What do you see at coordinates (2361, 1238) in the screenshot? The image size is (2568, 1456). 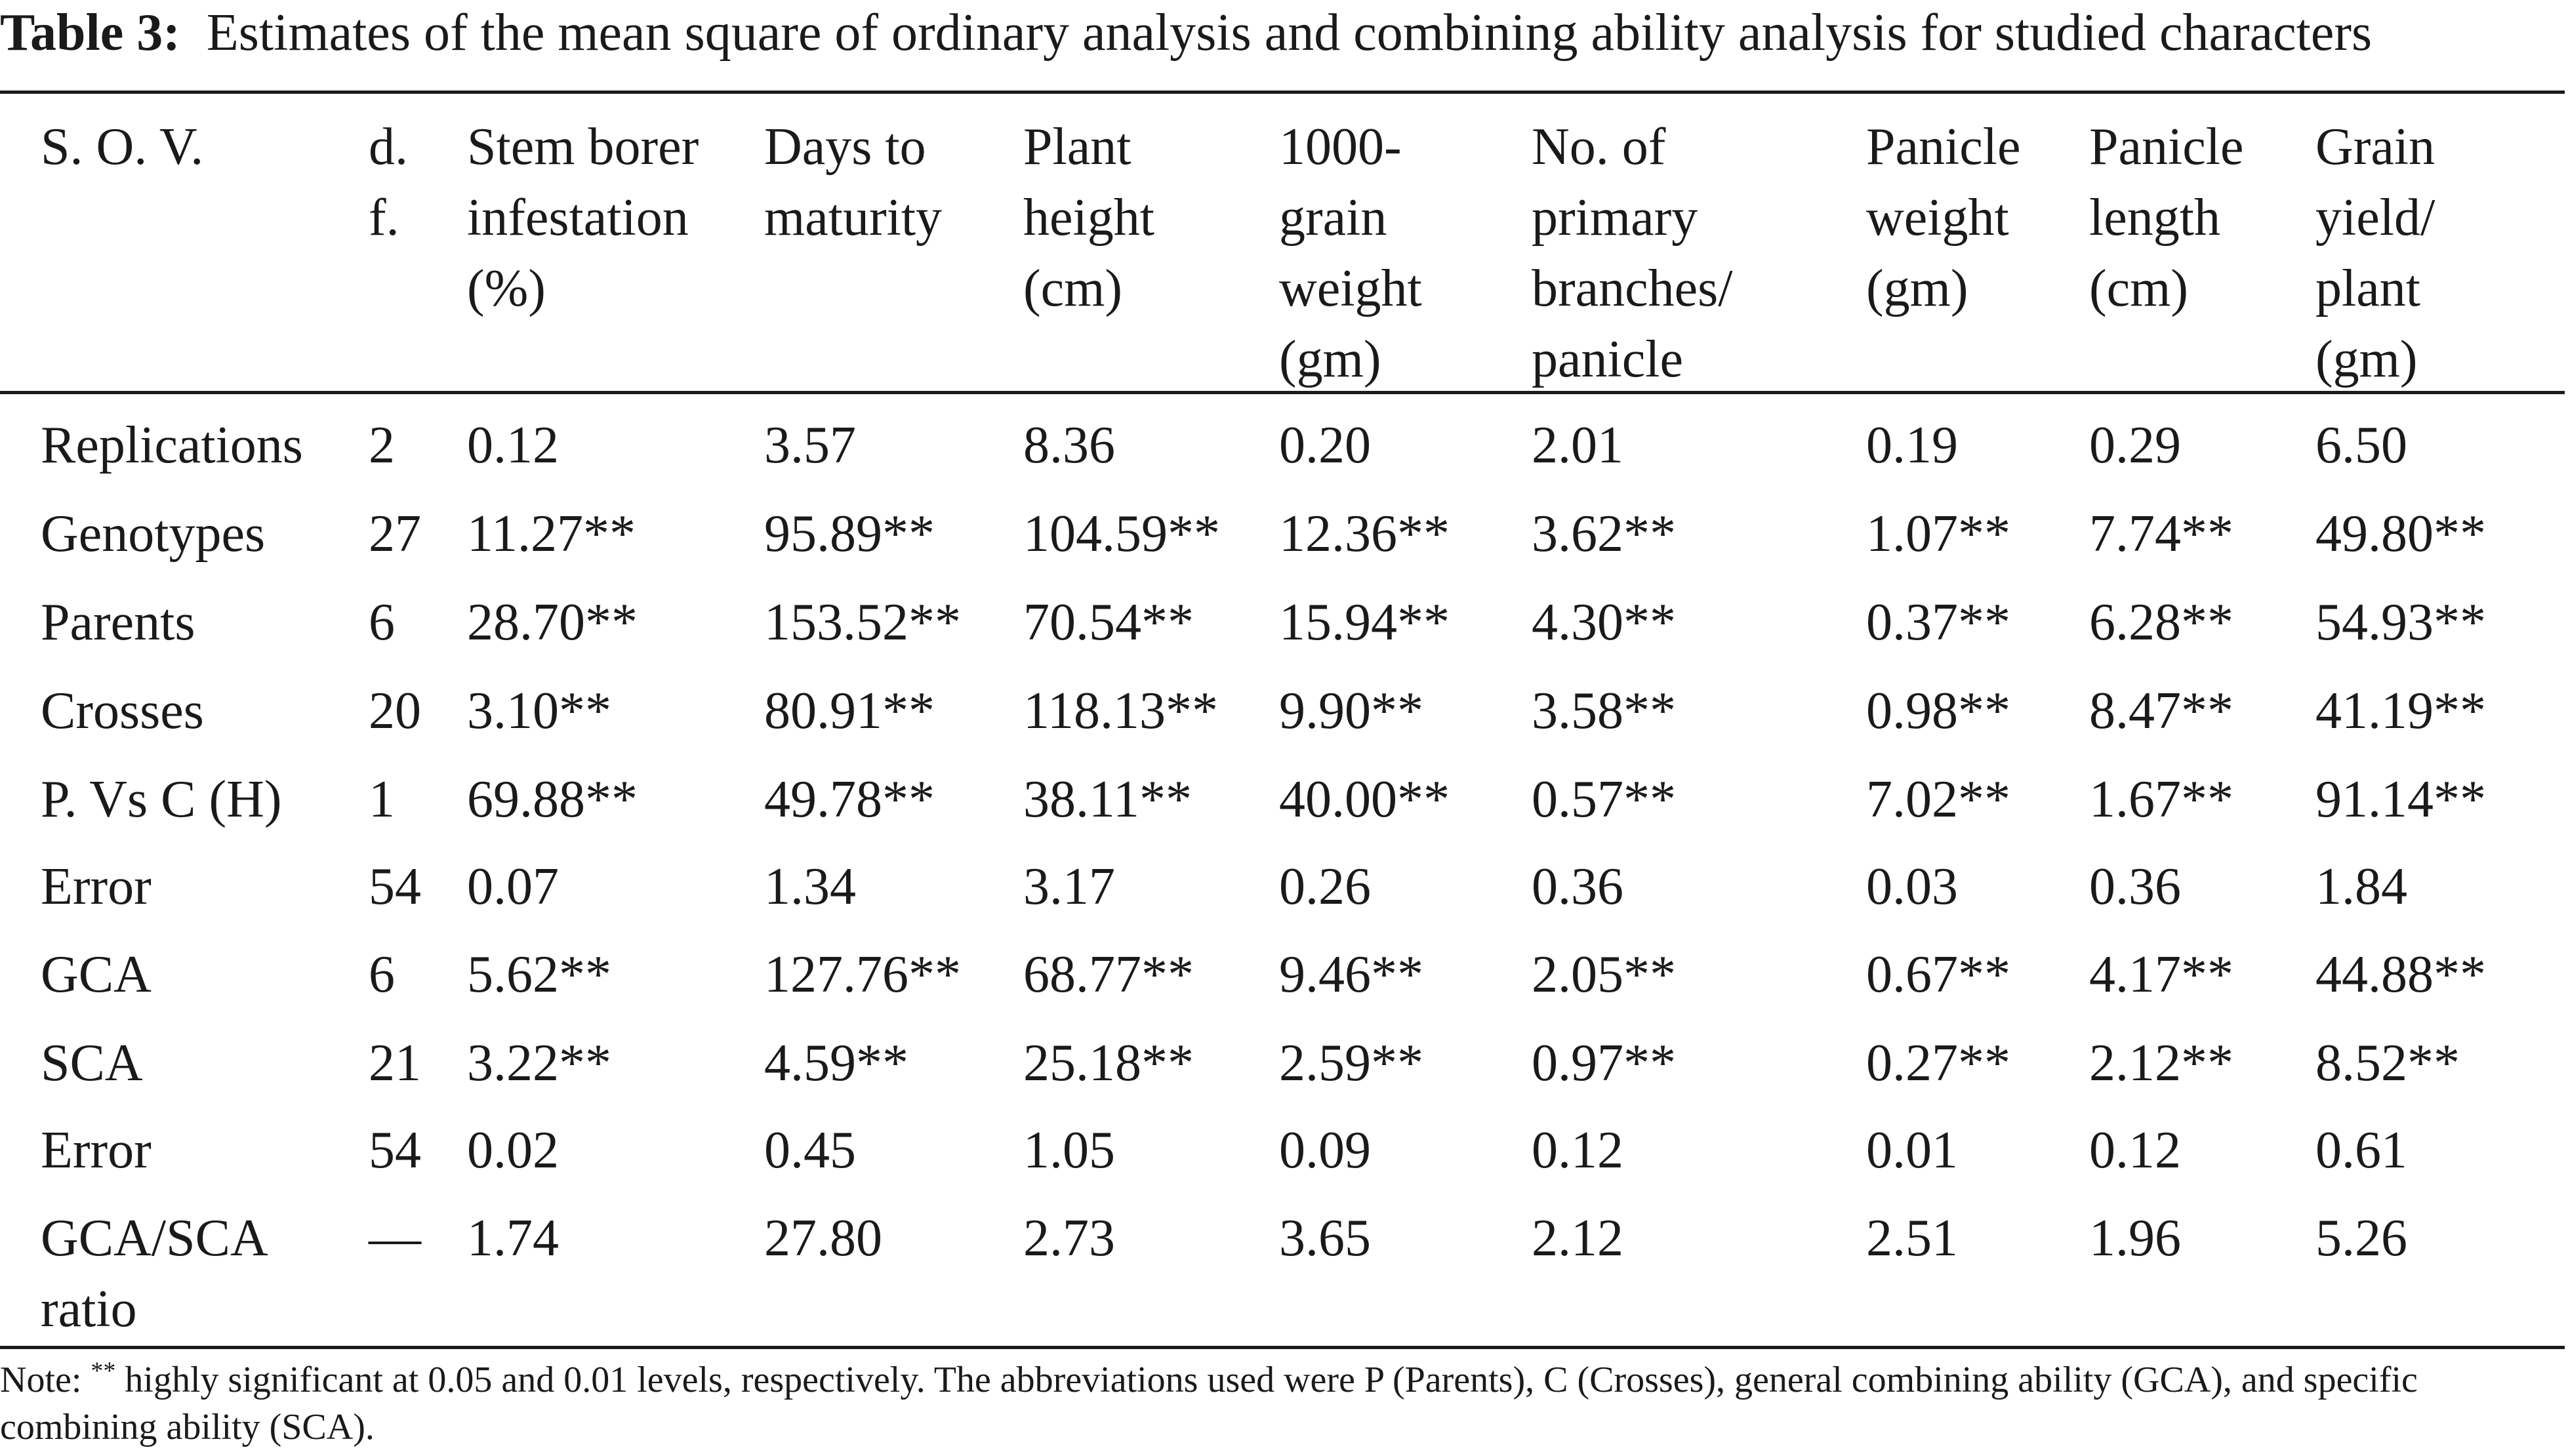 I see `table-cell: 5.26` at bounding box center [2361, 1238].